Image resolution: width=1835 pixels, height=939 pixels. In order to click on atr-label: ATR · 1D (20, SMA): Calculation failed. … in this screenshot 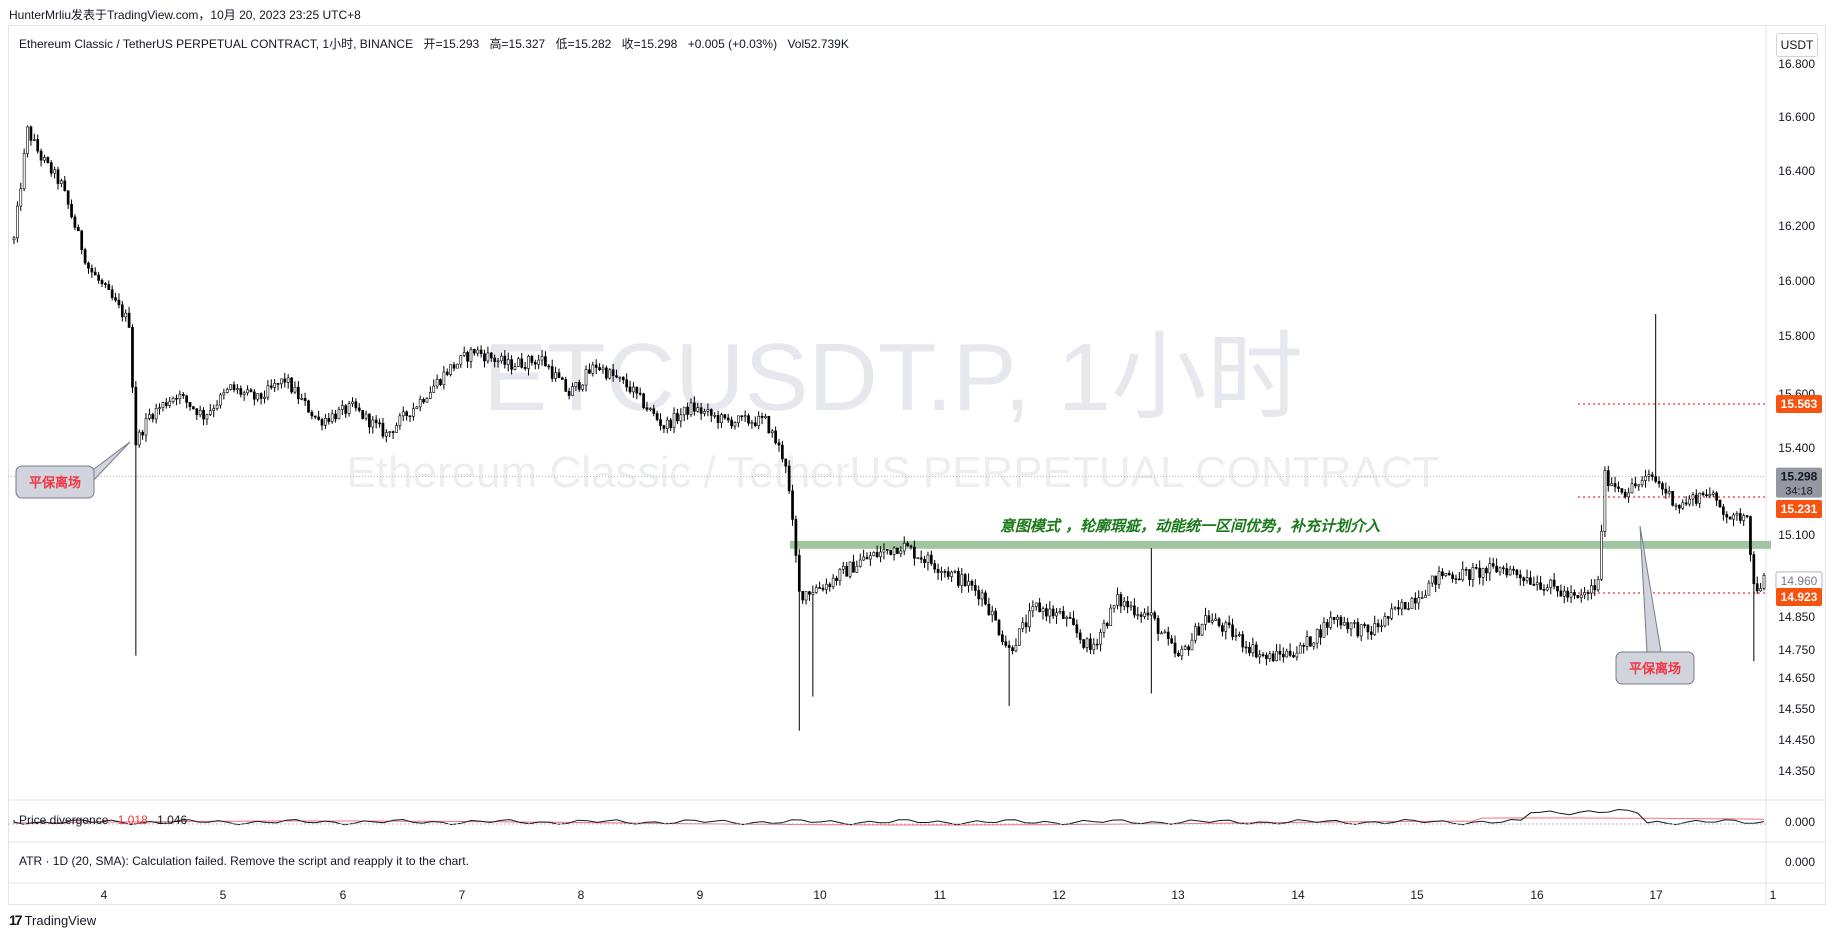, I will do `click(244, 861)`.